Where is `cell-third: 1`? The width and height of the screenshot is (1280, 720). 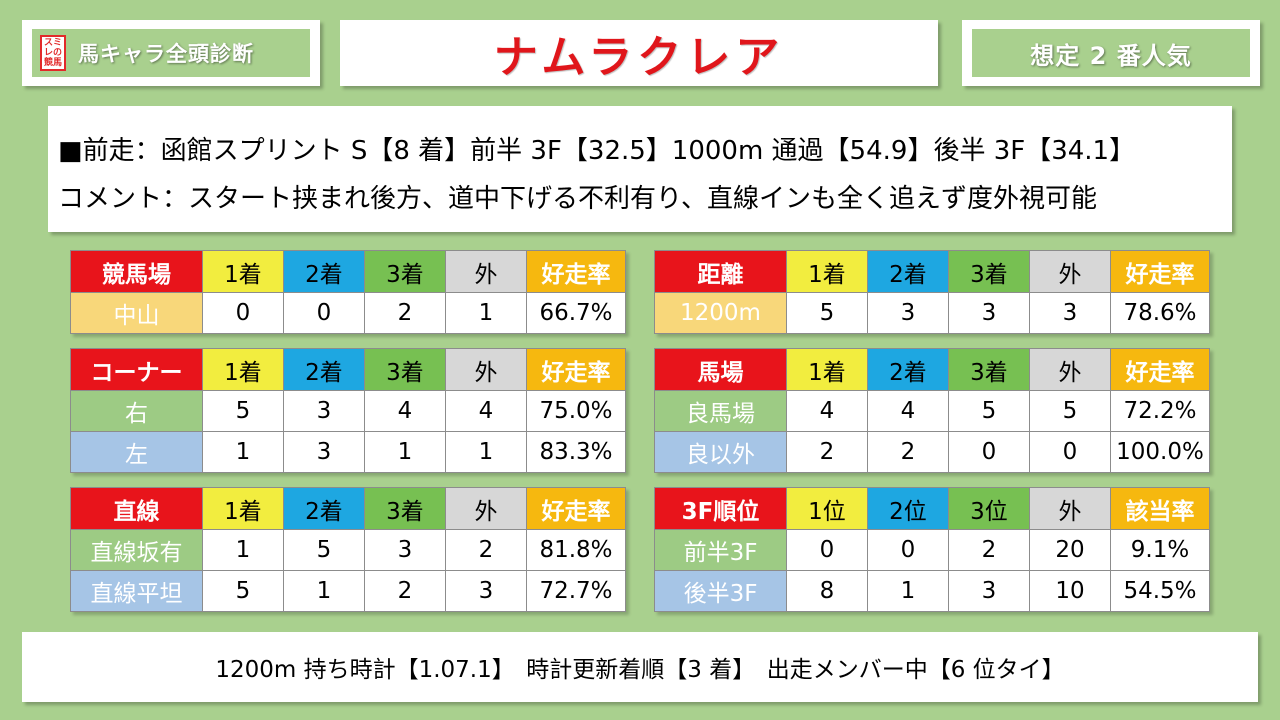 cell-third: 1 is located at coordinates (405, 452).